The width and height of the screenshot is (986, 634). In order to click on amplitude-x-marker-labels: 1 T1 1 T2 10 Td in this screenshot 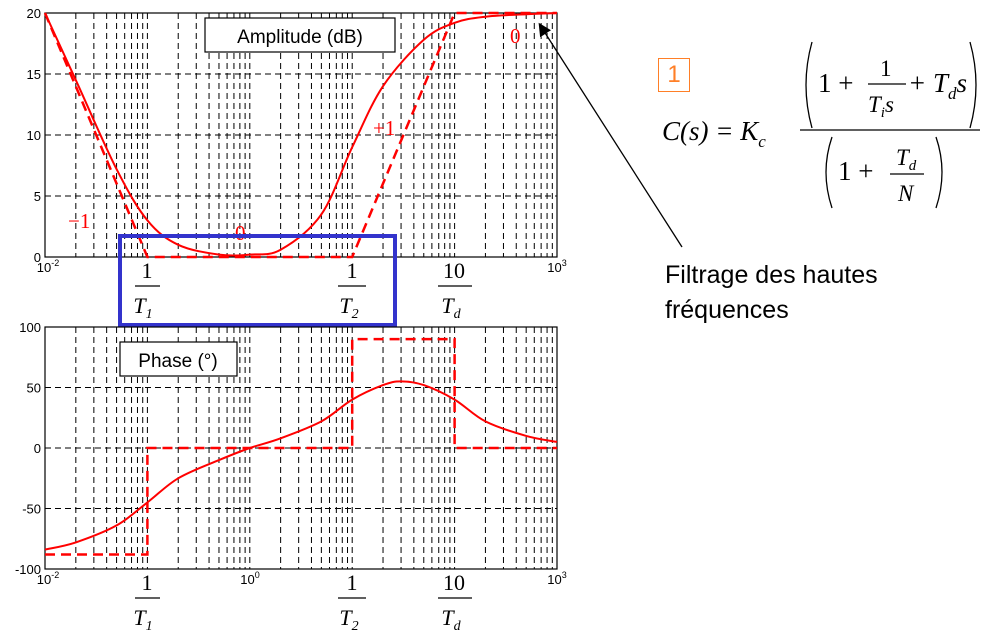, I will do `click(302, 290)`.